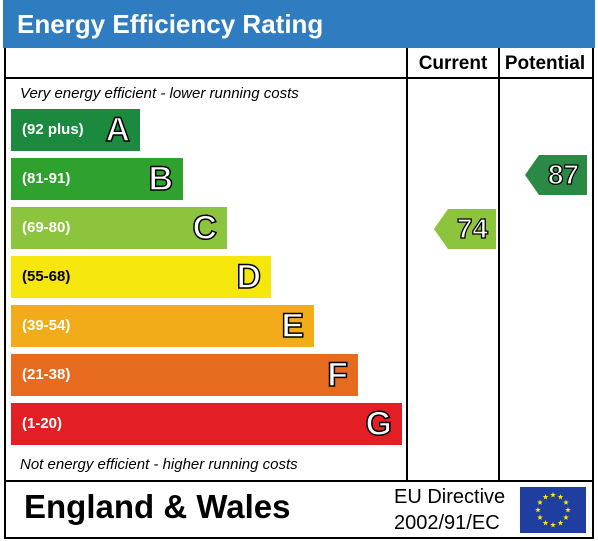 This screenshot has height=541, width=598. Describe the element at coordinates (170, 24) in the screenshot. I see `chart-title: Energy Efficiency Rating` at that location.